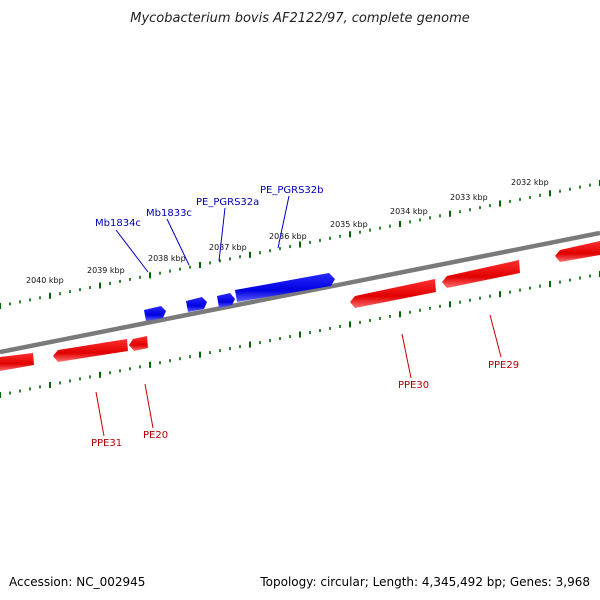  Describe the element at coordinates (292, 190) in the screenshot. I see `label-pe-pgrs32b: PE_PGRS32b` at that location.